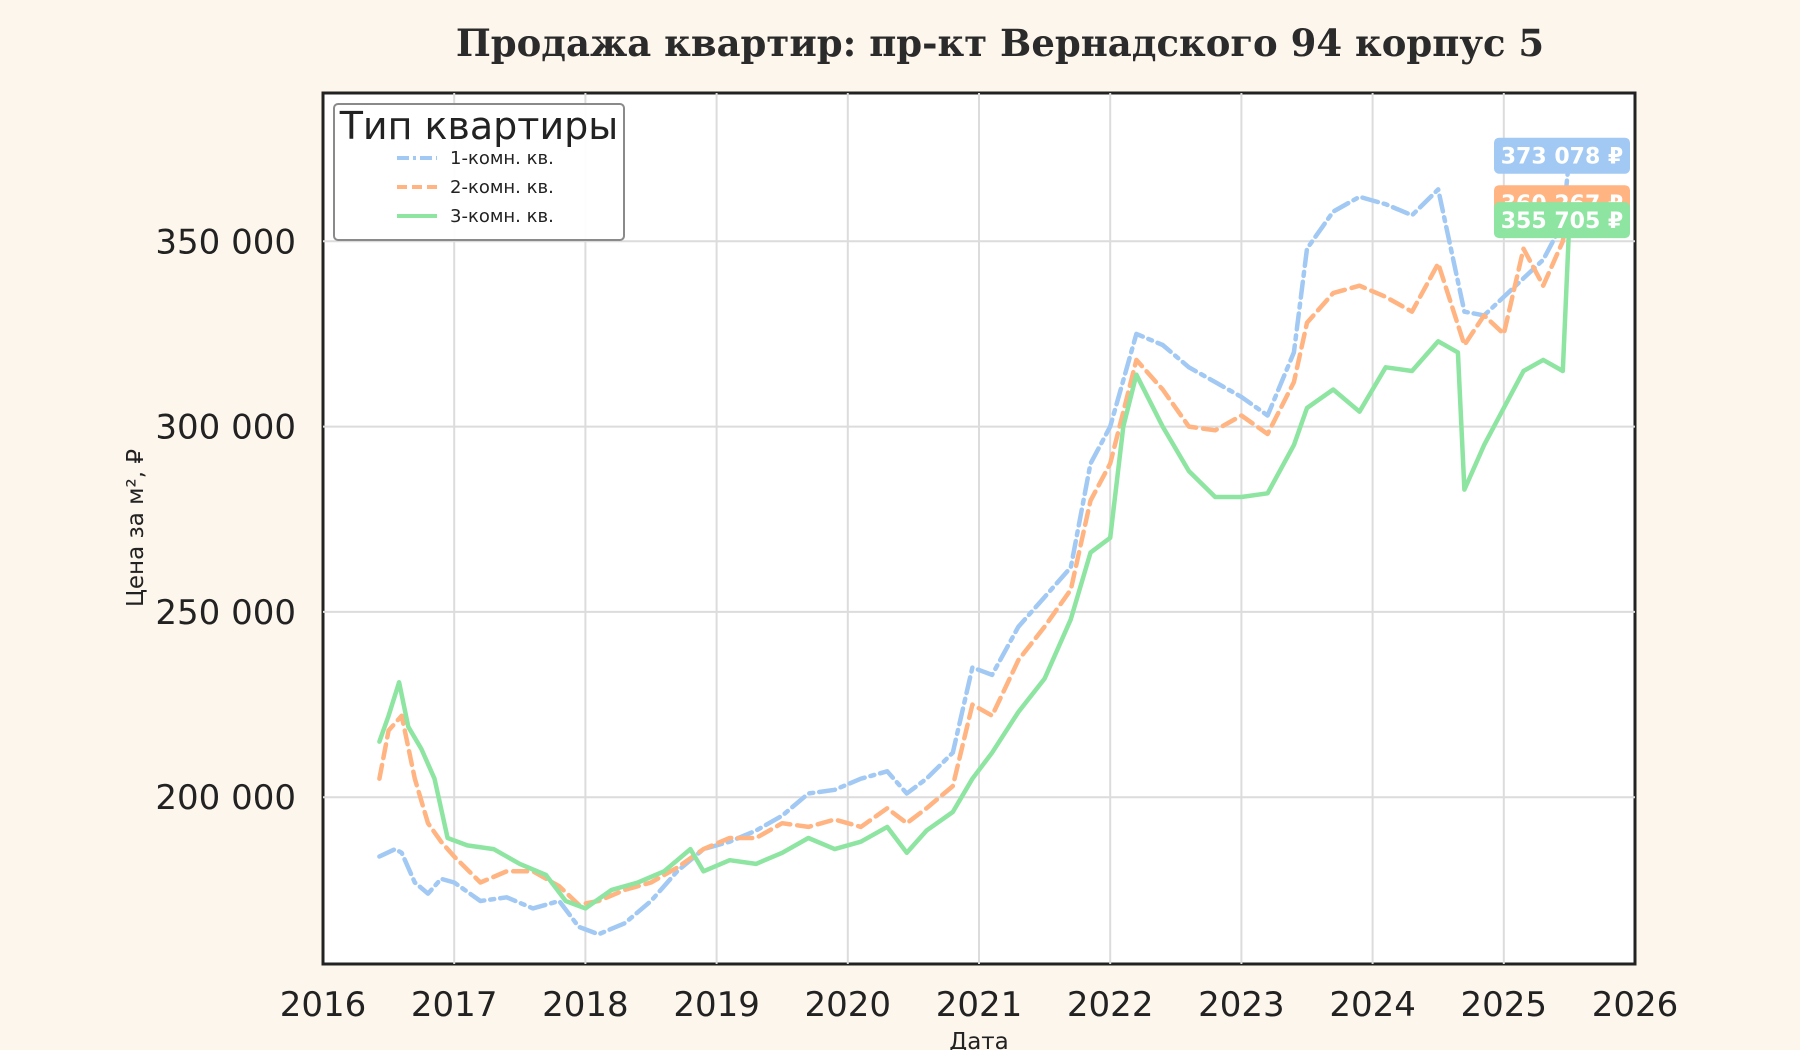 The height and width of the screenshot is (1050, 1800). Describe the element at coordinates (716, 1005) in the screenshot. I see `x-tick-label: 2019` at that location.